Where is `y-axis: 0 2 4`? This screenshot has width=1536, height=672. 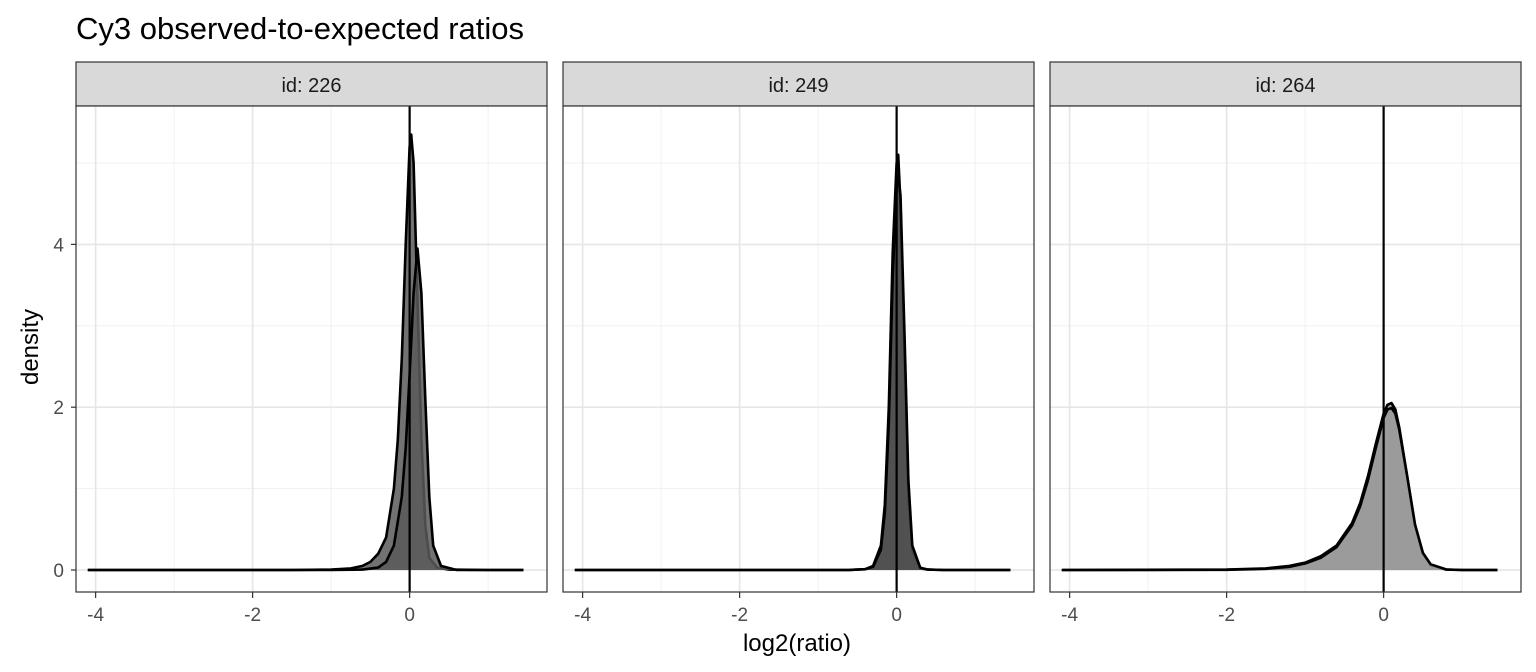 y-axis: 0 2 4 is located at coordinates (64, 408).